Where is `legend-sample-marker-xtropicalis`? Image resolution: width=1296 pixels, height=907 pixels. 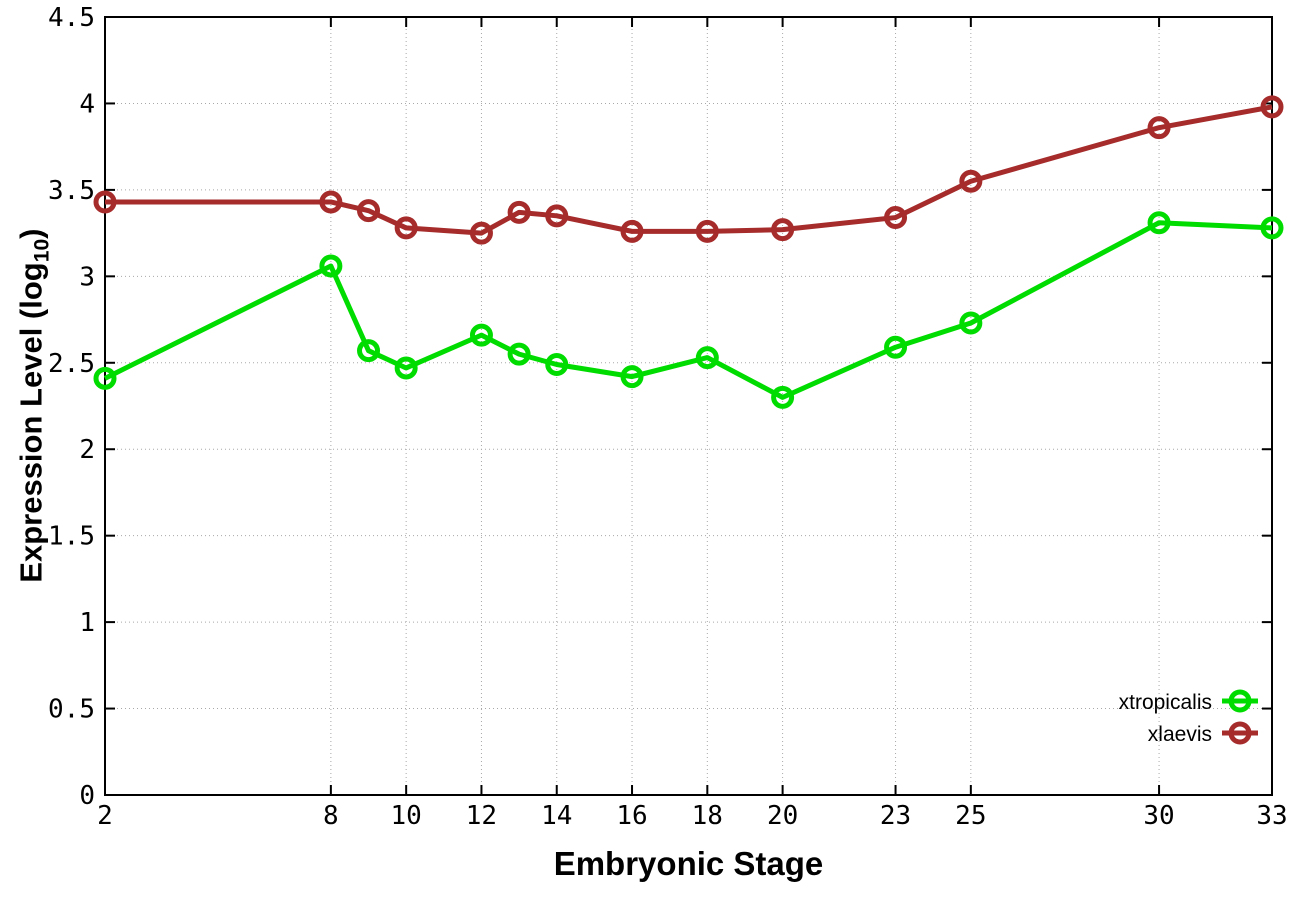 legend-sample-marker-xtropicalis is located at coordinates (1240, 701).